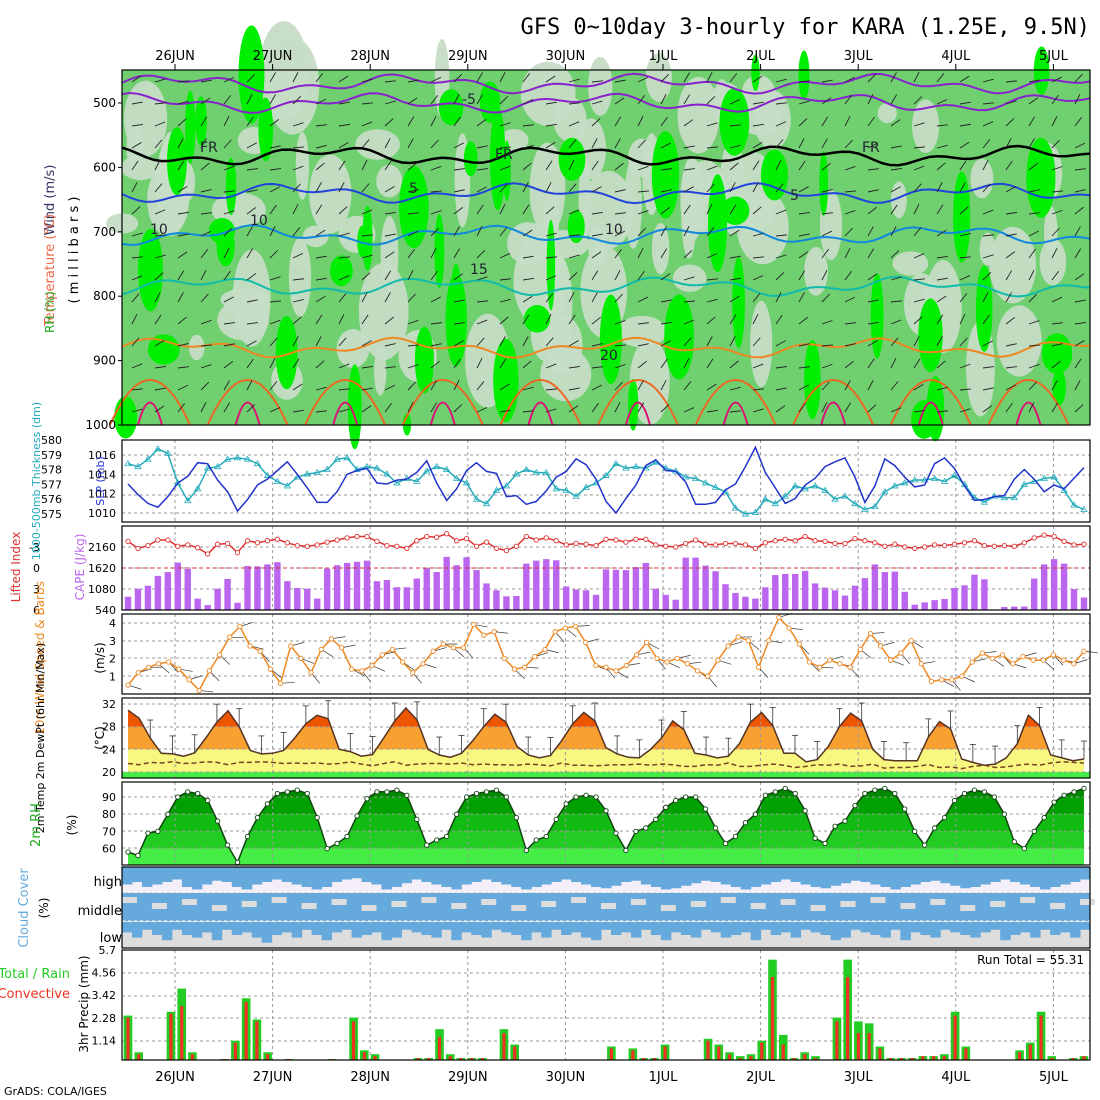  Describe the element at coordinates (309, 906) in the screenshot. I see `cloud-middle-gap` at that location.